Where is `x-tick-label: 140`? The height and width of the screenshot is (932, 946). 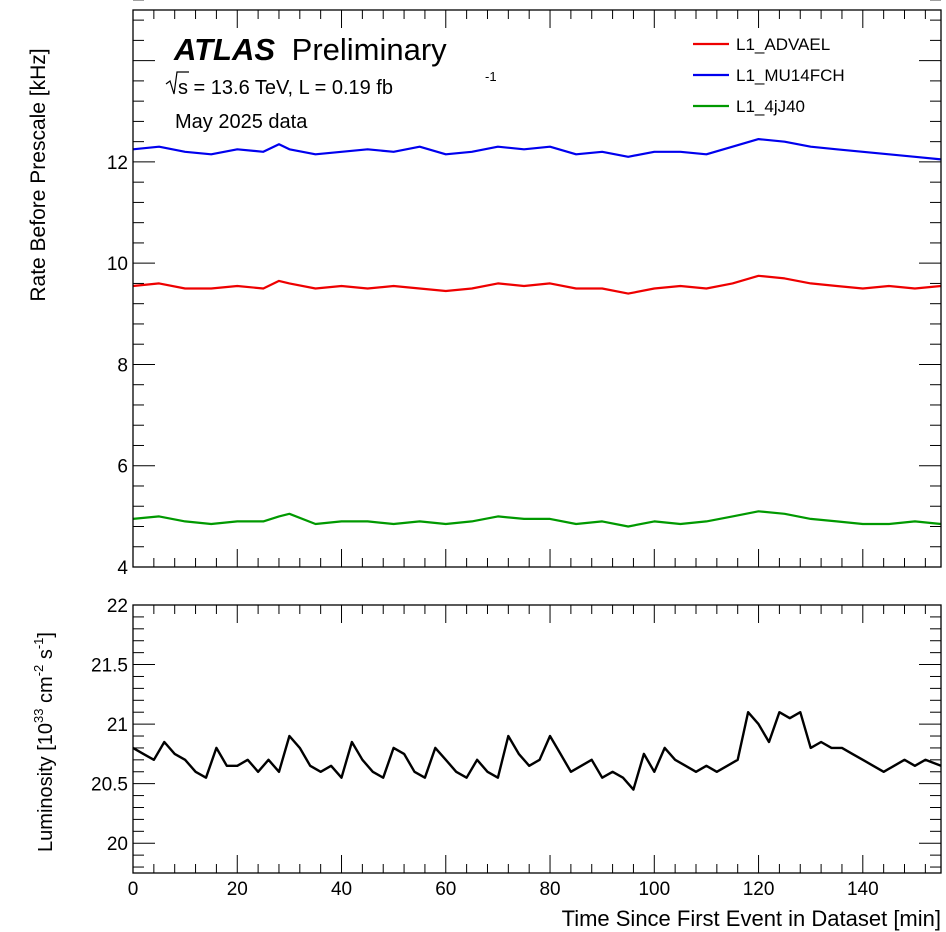
x-tick-label: 140 is located at coordinates (863, 889).